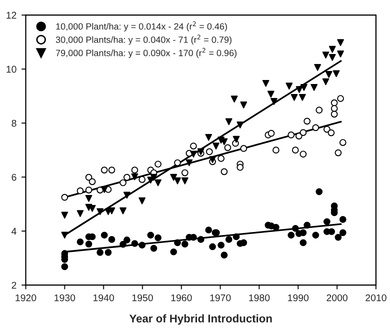 The height and width of the screenshot is (335, 390). Describe the element at coordinates (14, 177) in the screenshot. I see `y-tick-label: 6` at that location.